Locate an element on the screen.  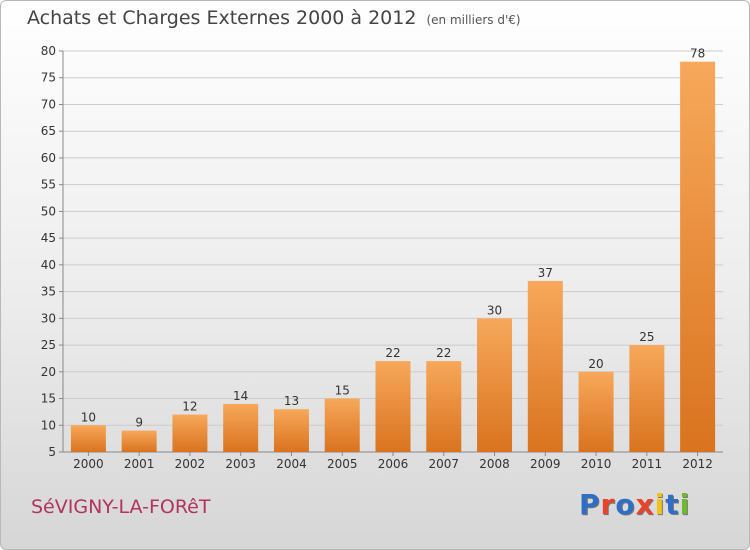
value-label: 13 is located at coordinates (291, 401).